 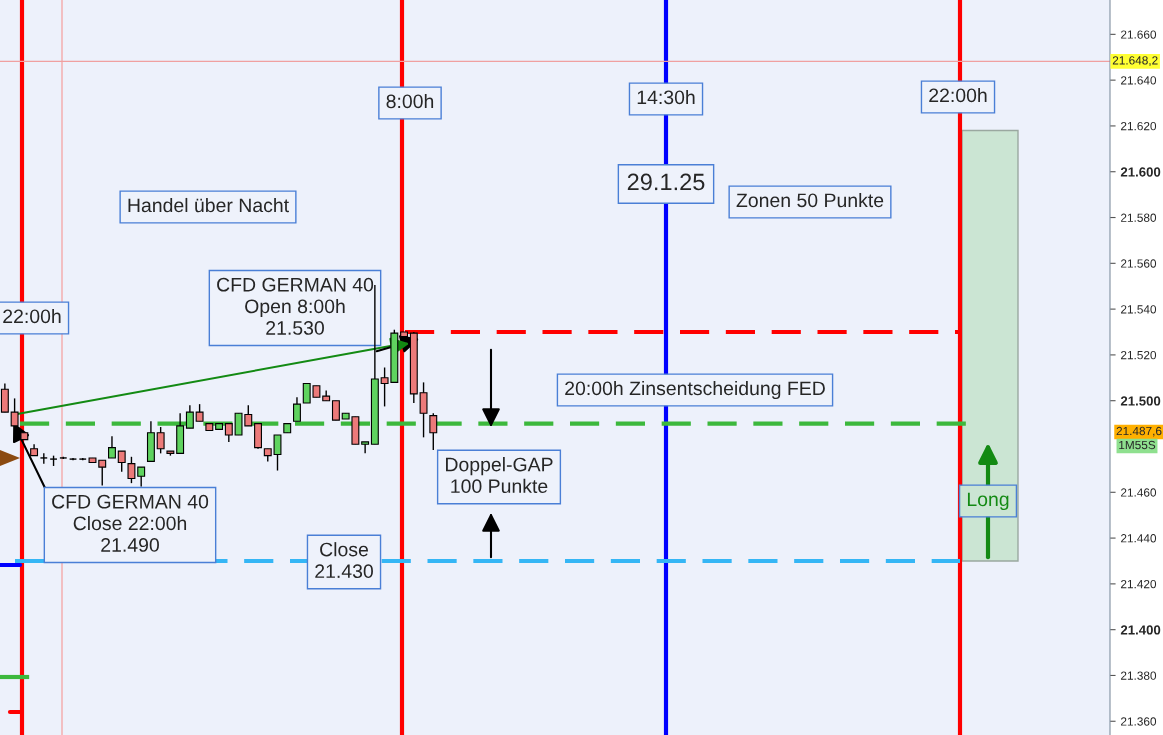 What do you see at coordinates (295, 306) in the screenshot?
I see `annotation: CFD GERMAN 40 Open 8:00h 21.530` at bounding box center [295, 306].